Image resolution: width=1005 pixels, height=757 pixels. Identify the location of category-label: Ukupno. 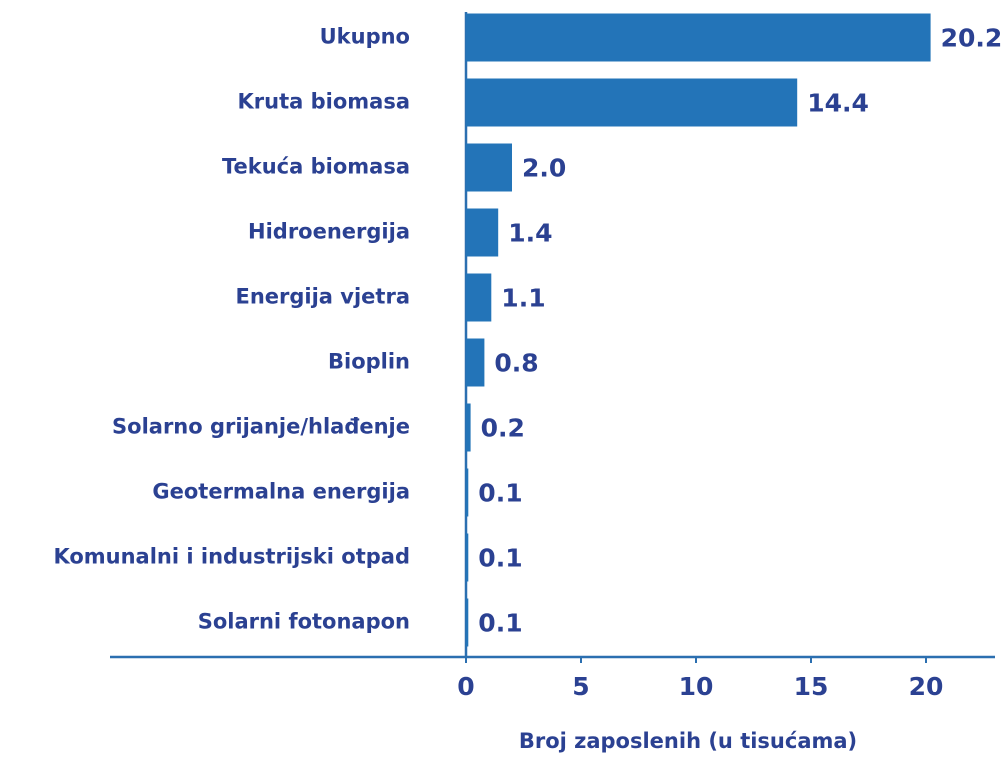
(365, 37).